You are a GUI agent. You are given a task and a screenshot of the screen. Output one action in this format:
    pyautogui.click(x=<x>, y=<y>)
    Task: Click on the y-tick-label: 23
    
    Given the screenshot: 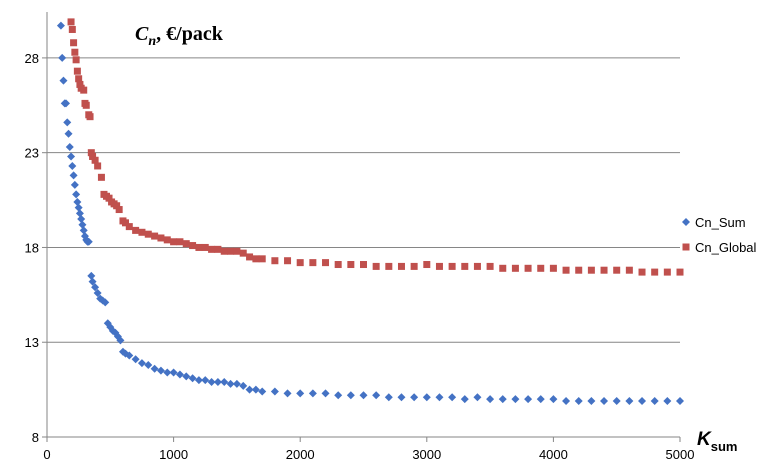 What is the action you would take?
    pyautogui.click(x=32, y=153)
    